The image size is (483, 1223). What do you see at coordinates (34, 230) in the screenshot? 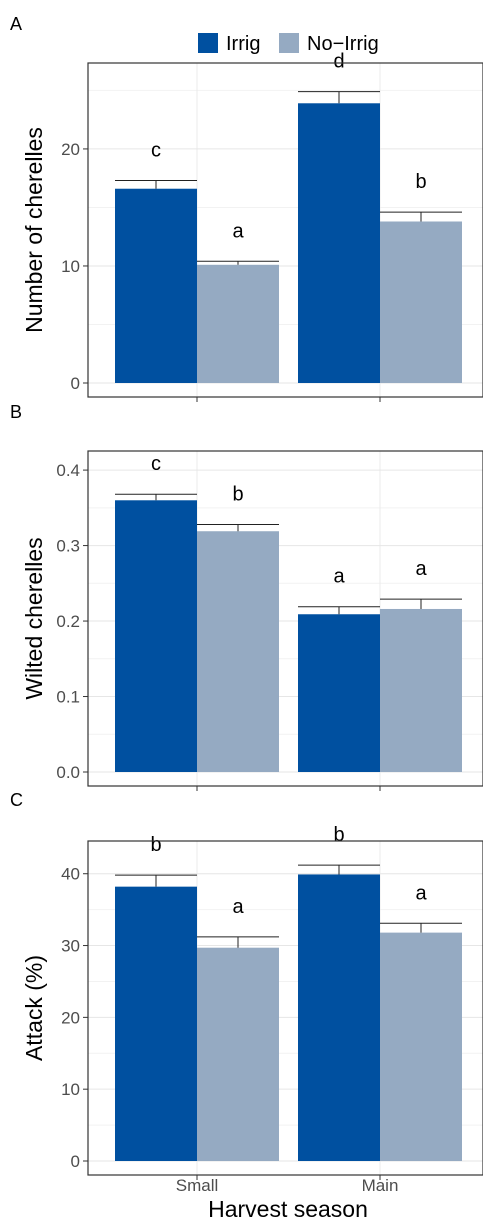
I see `y-axis-title: Number of cherelles` at bounding box center [34, 230].